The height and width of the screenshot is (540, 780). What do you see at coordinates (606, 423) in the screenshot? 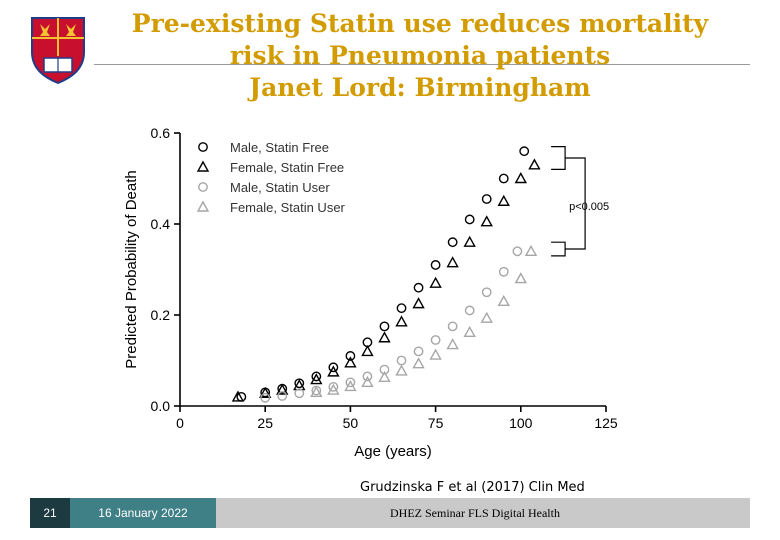
I see `x-tick-label: 125` at bounding box center [606, 423].